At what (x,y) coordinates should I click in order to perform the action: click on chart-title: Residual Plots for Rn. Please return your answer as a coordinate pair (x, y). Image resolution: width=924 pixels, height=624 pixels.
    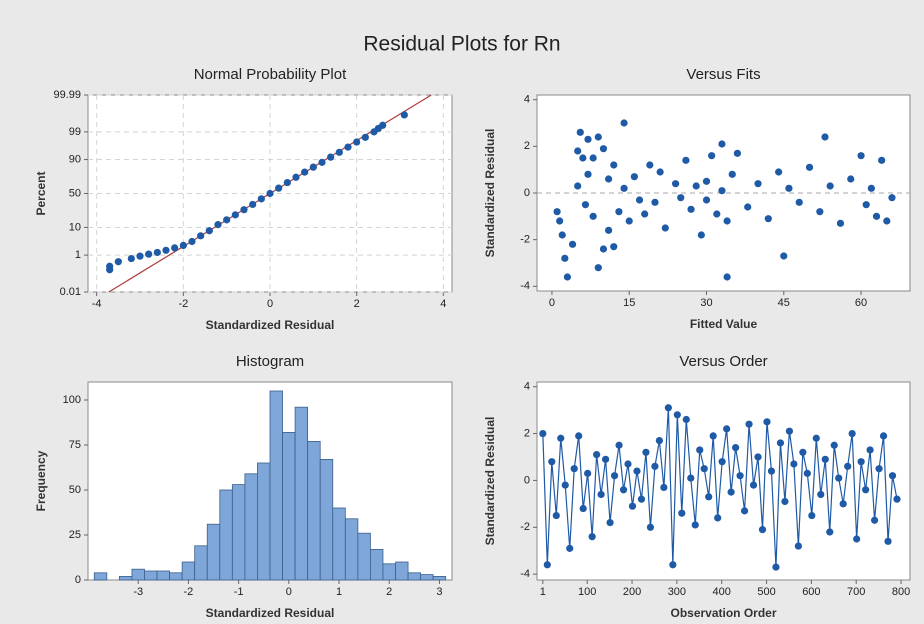
    Looking at the image, I should click on (461, 44).